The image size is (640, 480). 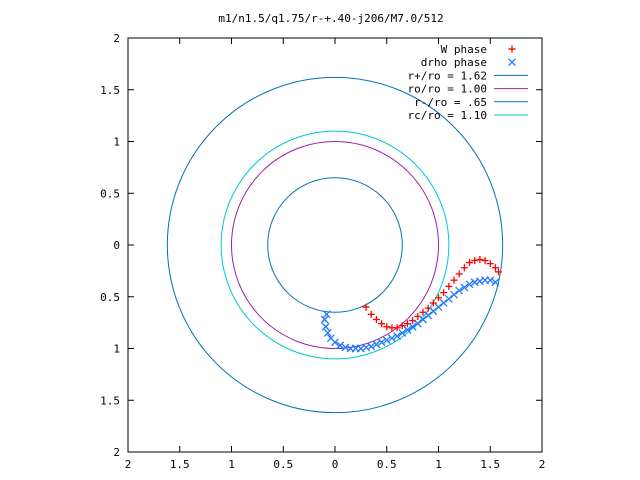 What do you see at coordinates (110, 297) in the screenshot?
I see `y-tick-label-5: 0.5` at bounding box center [110, 297].